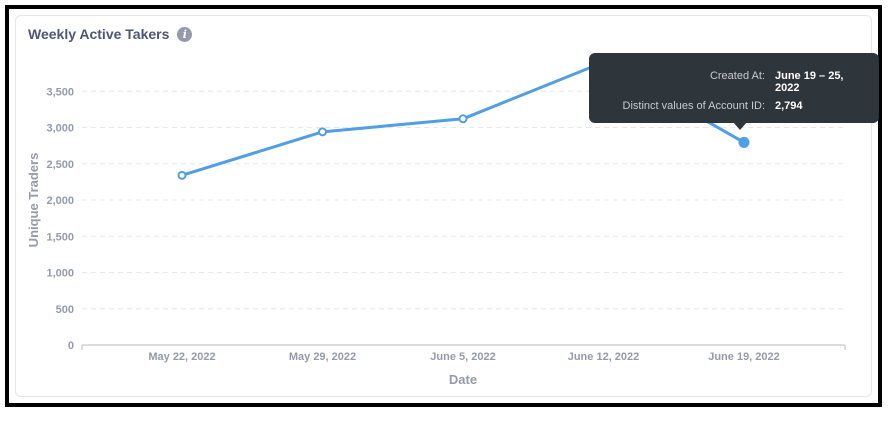 This screenshot has width=896, height=424. Describe the element at coordinates (99, 34) in the screenshot. I see `chart-title: Weekly Active Takers` at that location.